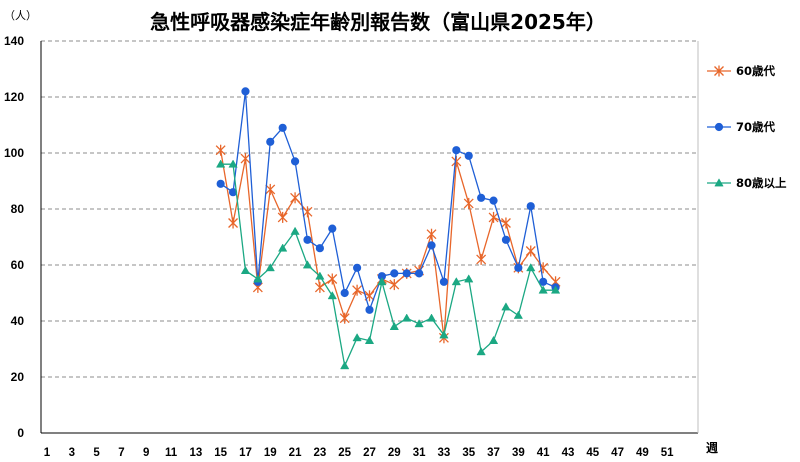 The width and height of the screenshot is (800, 462). I want to click on legend-item: 70歳代, so click(741, 127).